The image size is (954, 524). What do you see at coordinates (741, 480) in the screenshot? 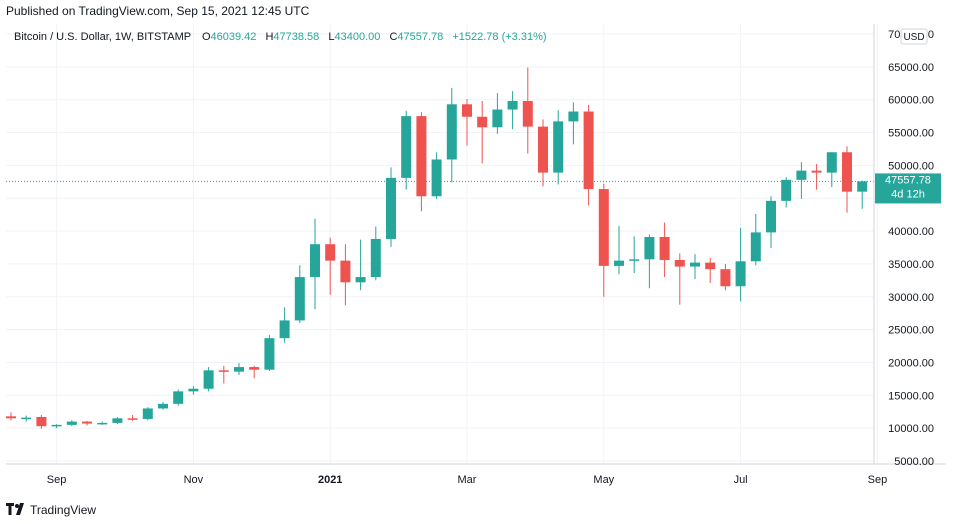
I see `time-tick-label: Jul` at bounding box center [741, 480].